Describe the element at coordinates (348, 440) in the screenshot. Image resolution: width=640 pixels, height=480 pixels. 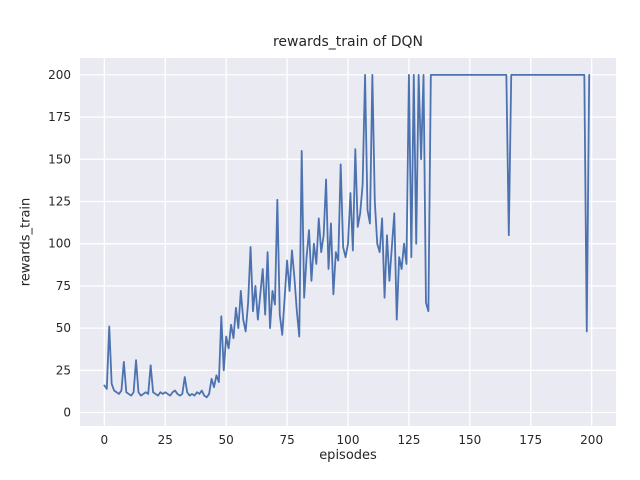
I see `x-tick-label: 100` at that location.